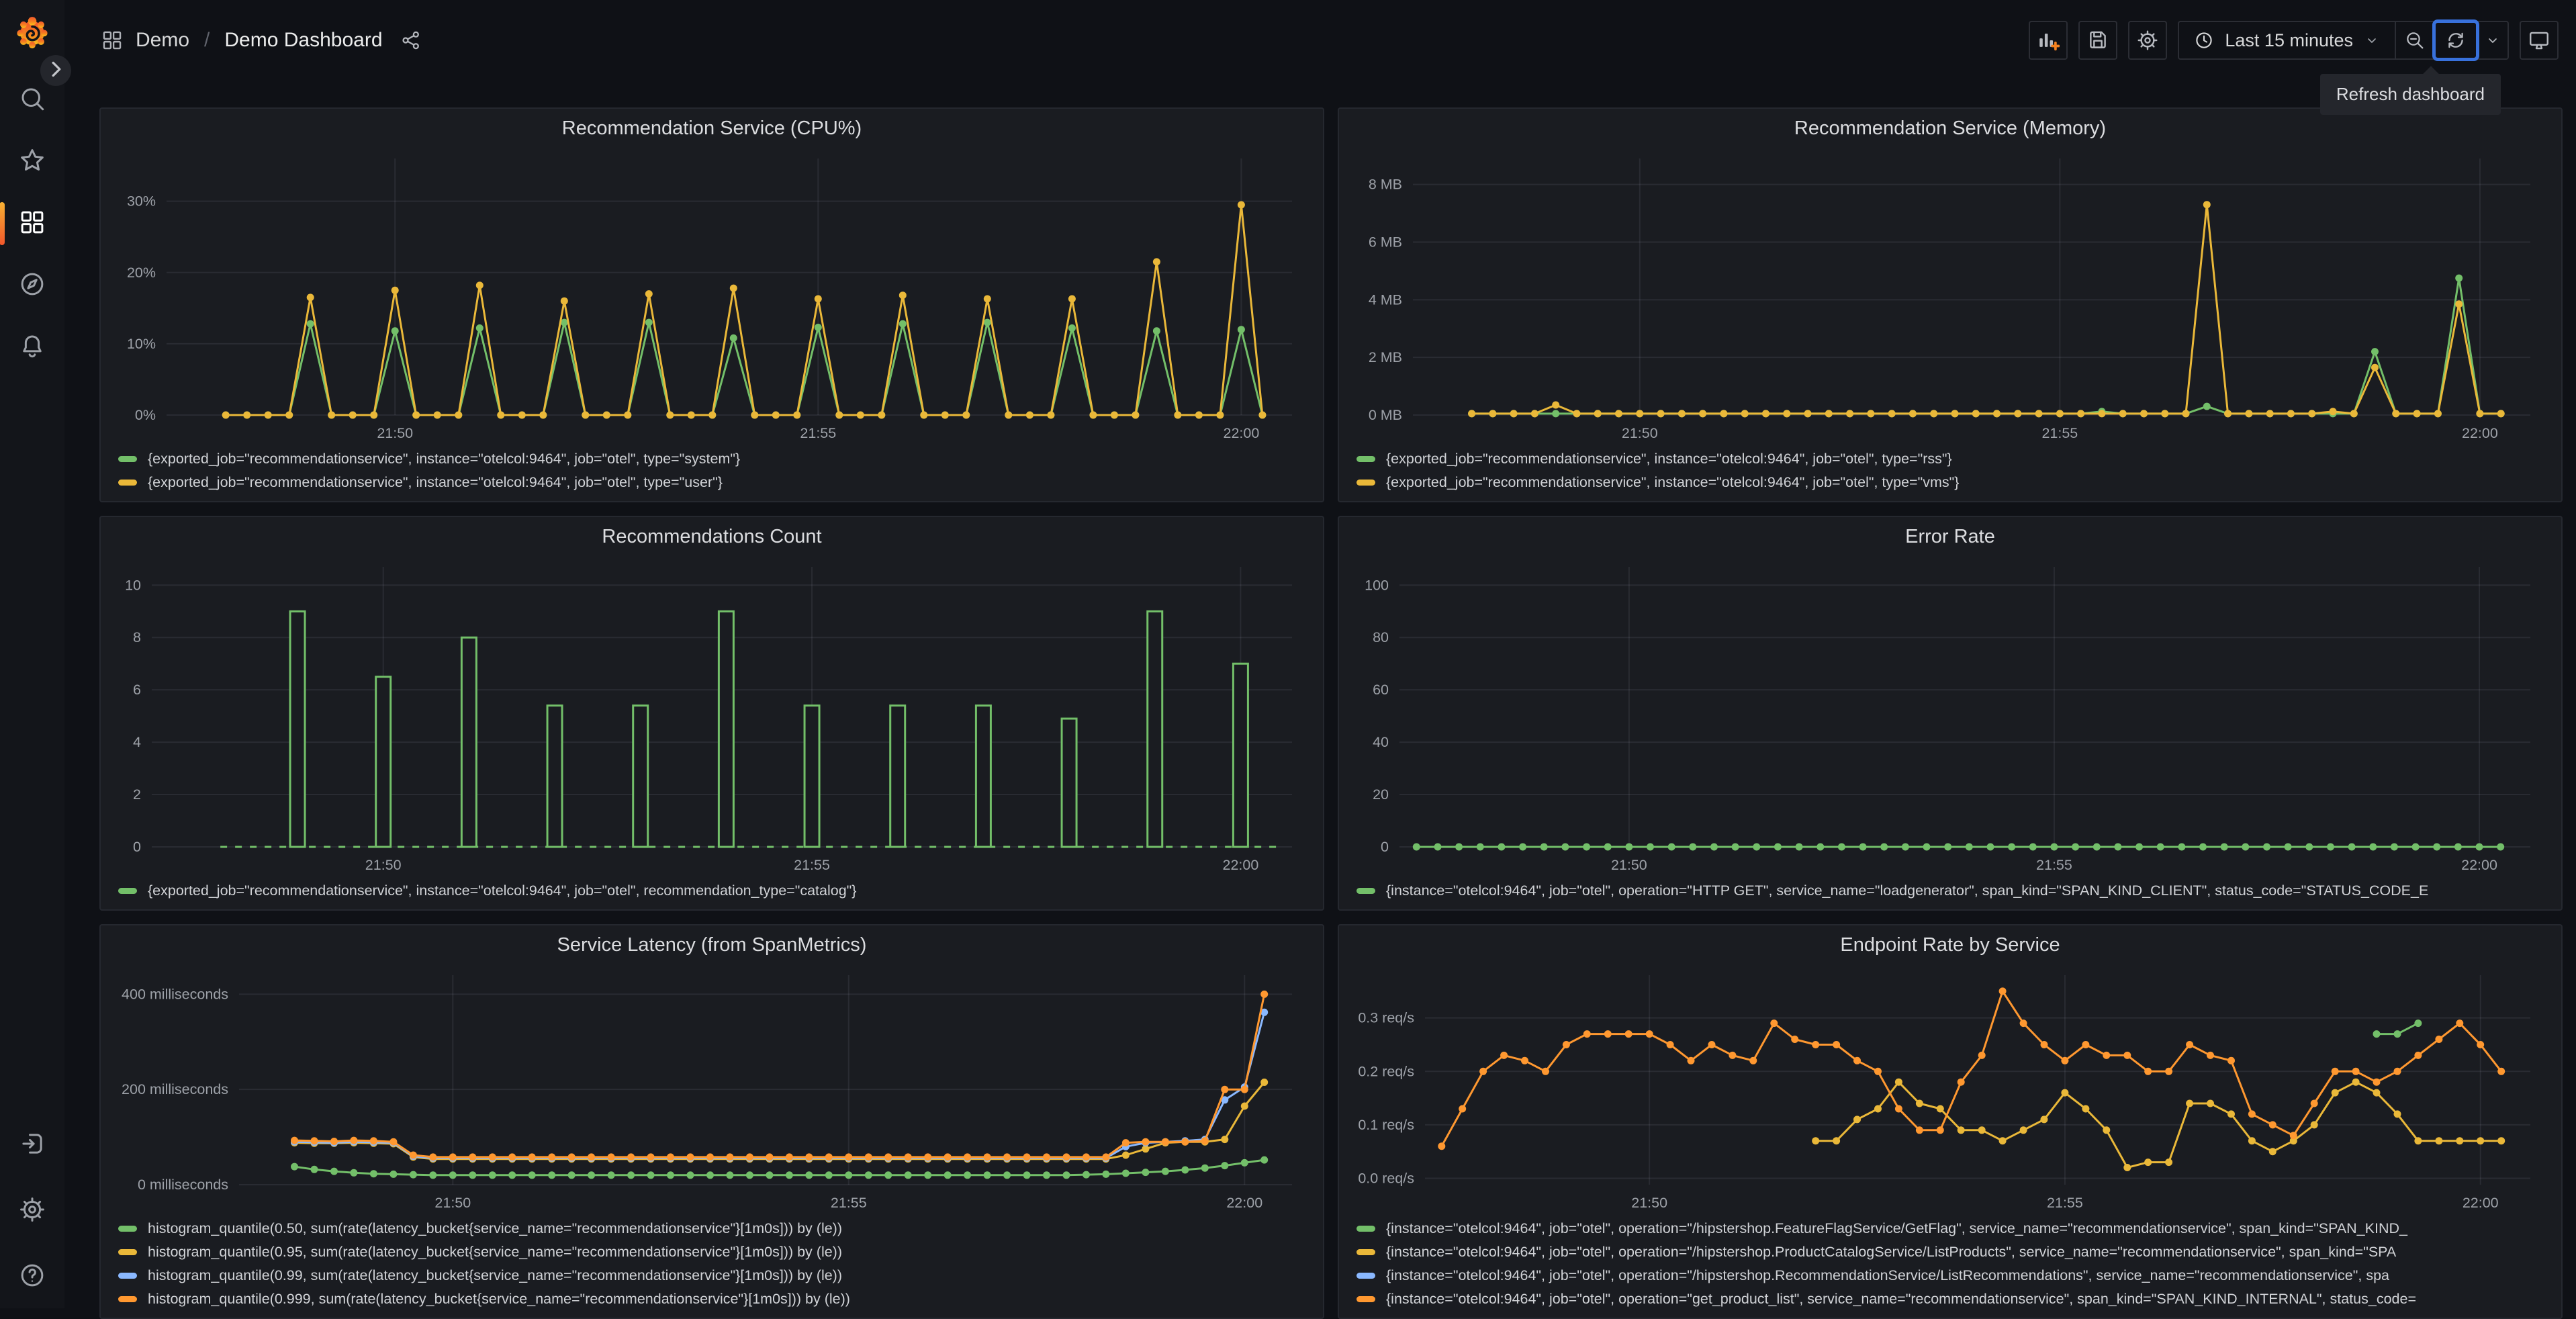 This screenshot has height=1319, width=2576. I want to click on memory-chart: 0 MB 2 MB 4 MB 6 MB 8 MB 21:50 21:55 22:00, so click(1950, 297).